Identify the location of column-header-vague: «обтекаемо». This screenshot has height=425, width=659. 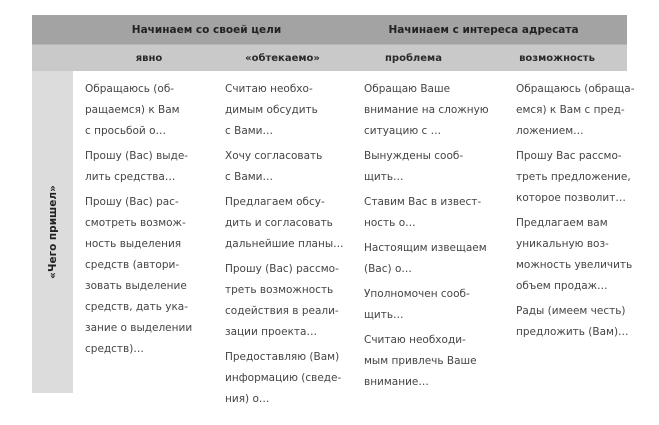
(282, 58).